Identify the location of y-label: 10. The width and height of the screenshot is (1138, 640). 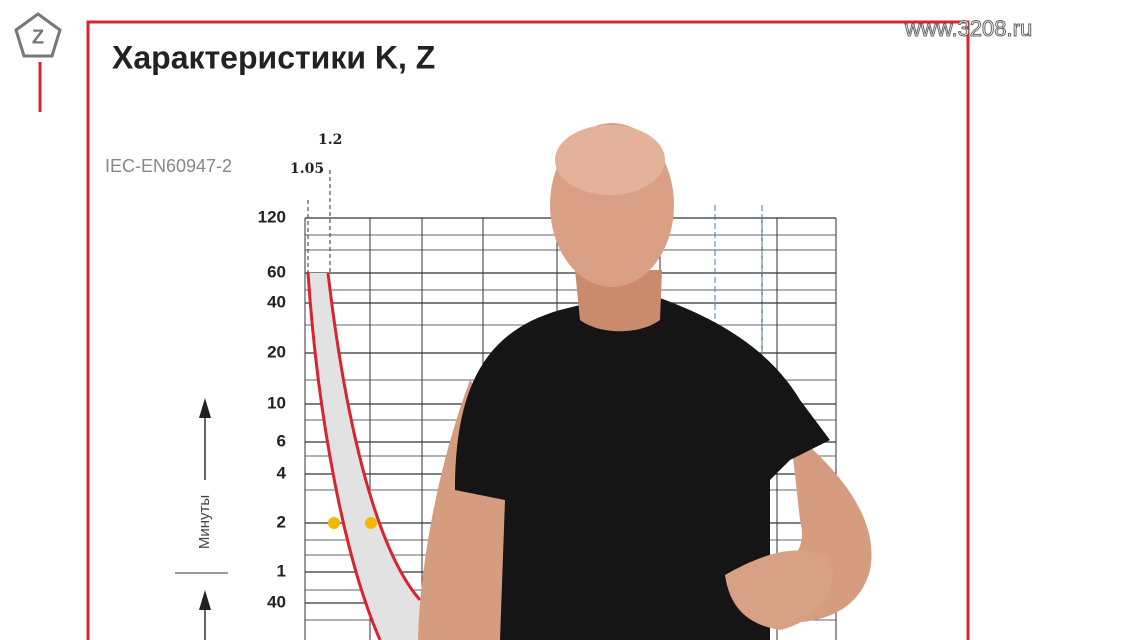
(276, 402).